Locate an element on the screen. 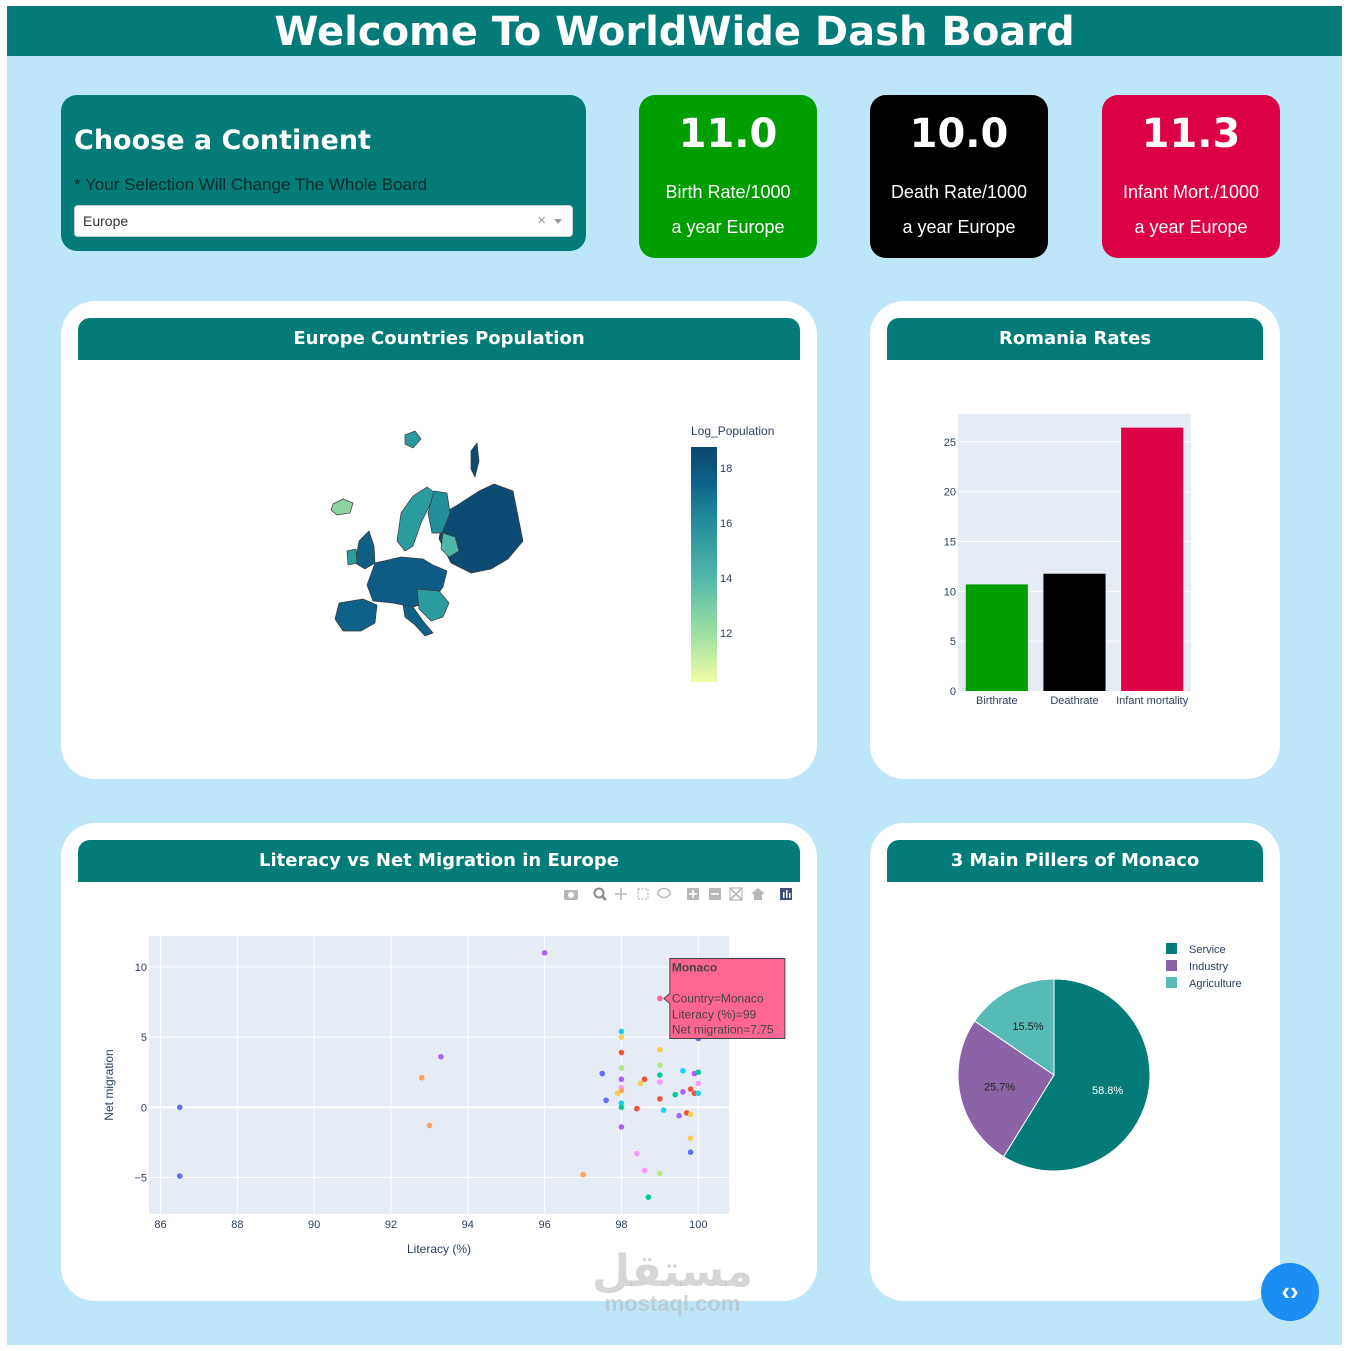  zoom-in-icon is located at coordinates (693, 894).